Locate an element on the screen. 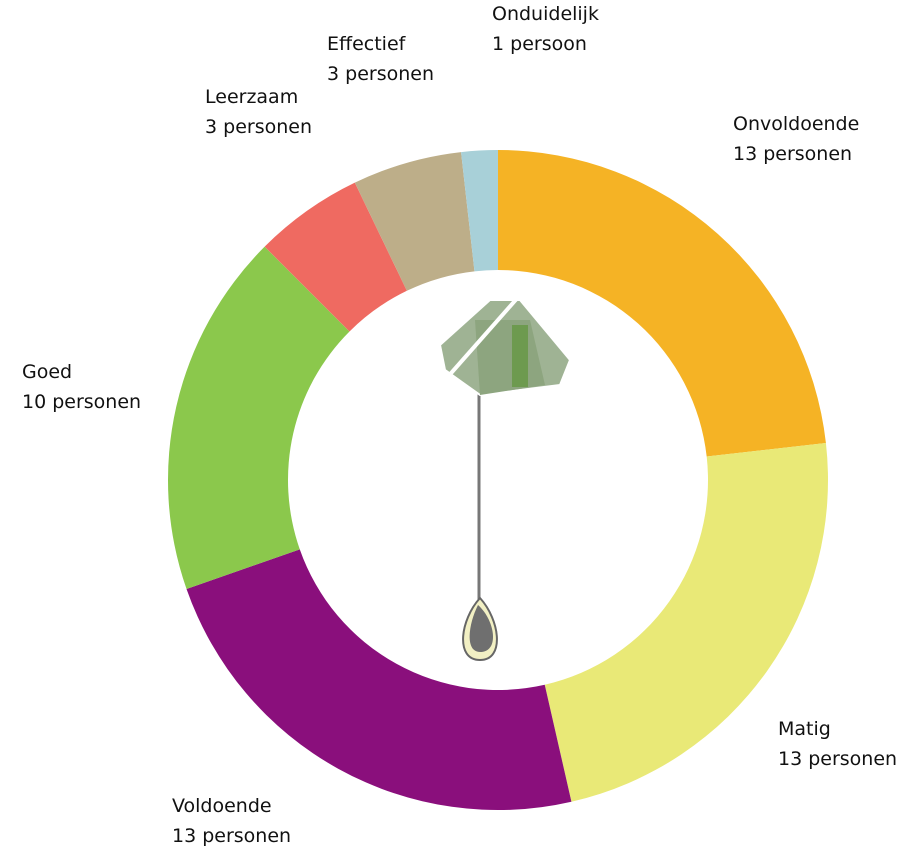 The image size is (913, 864). icon-post is located at coordinates (520, 356).